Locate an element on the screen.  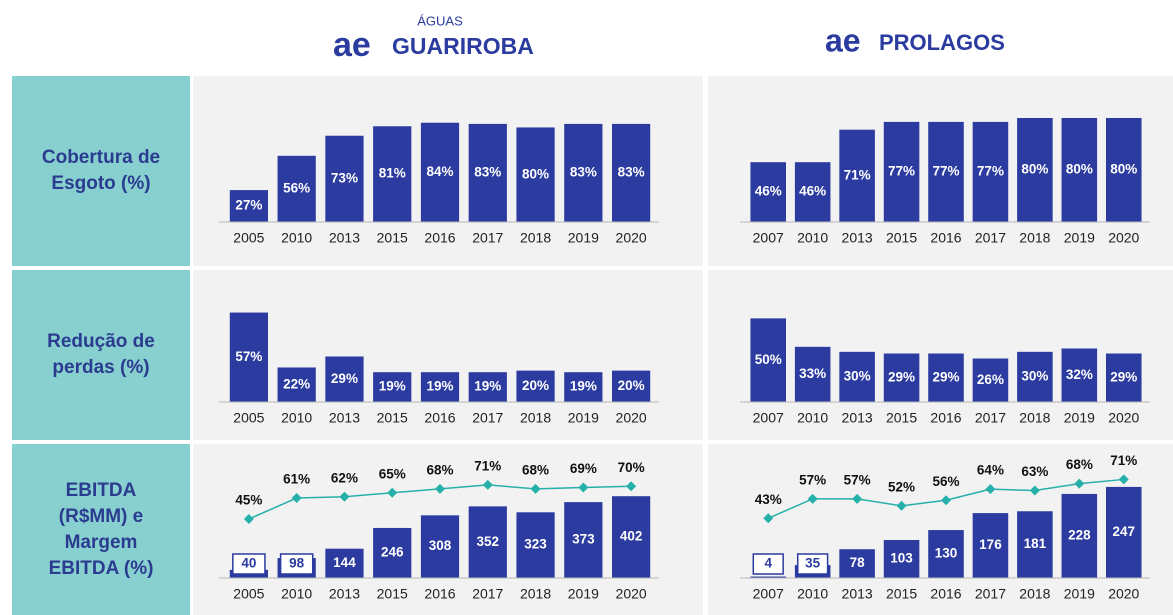
value-label: 373 is located at coordinates (583, 539).